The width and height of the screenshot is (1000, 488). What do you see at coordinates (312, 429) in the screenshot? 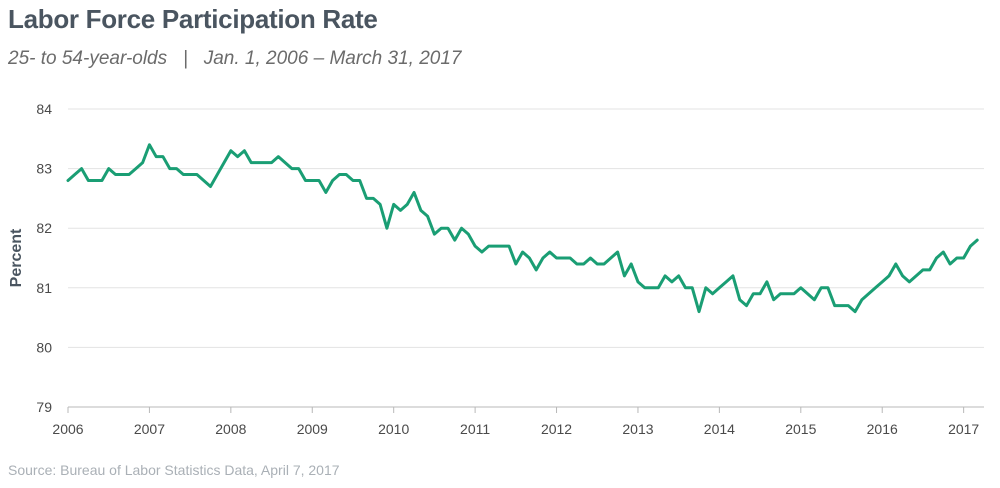
I see `x-tick-label: 2009` at bounding box center [312, 429].